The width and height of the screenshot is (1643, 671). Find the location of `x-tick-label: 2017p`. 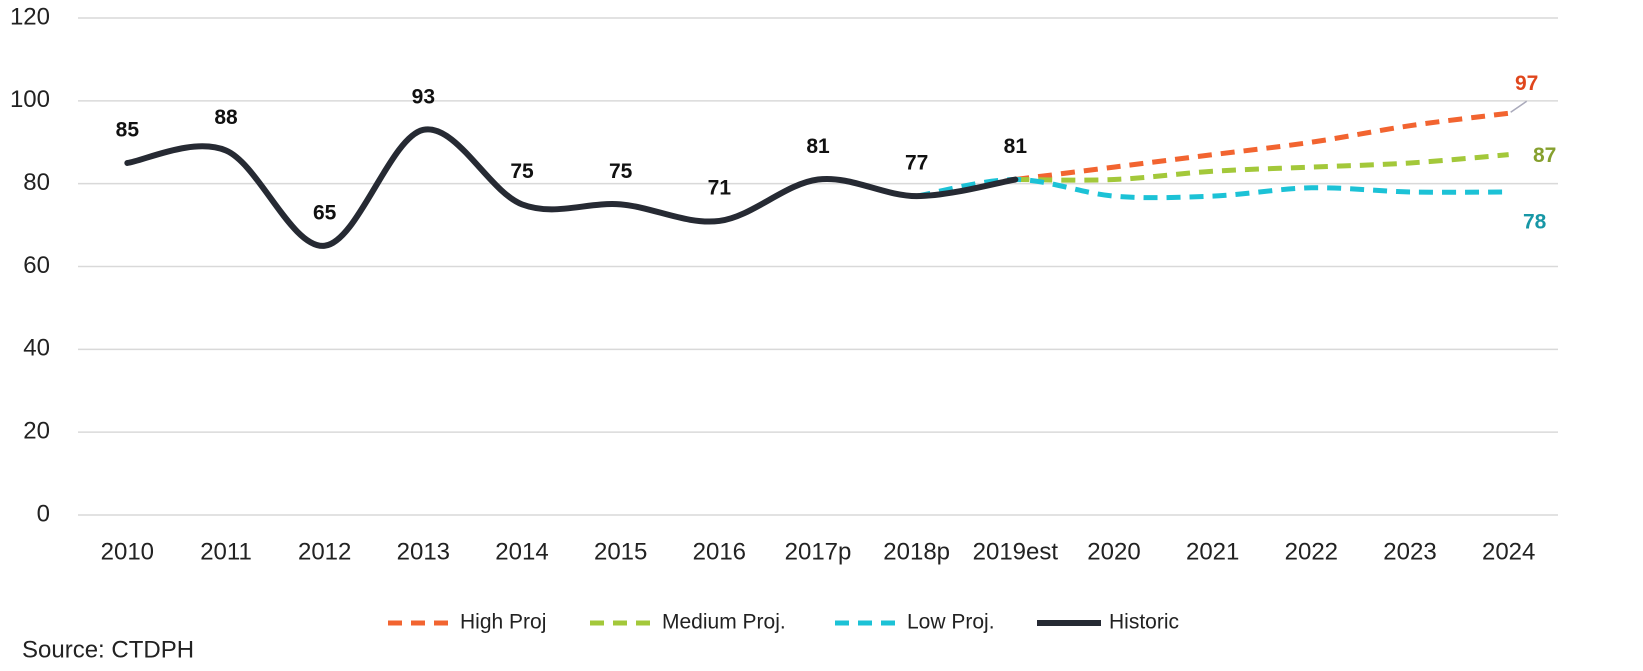

x-tick-label: 2017p is located at coordinates (818, 551).